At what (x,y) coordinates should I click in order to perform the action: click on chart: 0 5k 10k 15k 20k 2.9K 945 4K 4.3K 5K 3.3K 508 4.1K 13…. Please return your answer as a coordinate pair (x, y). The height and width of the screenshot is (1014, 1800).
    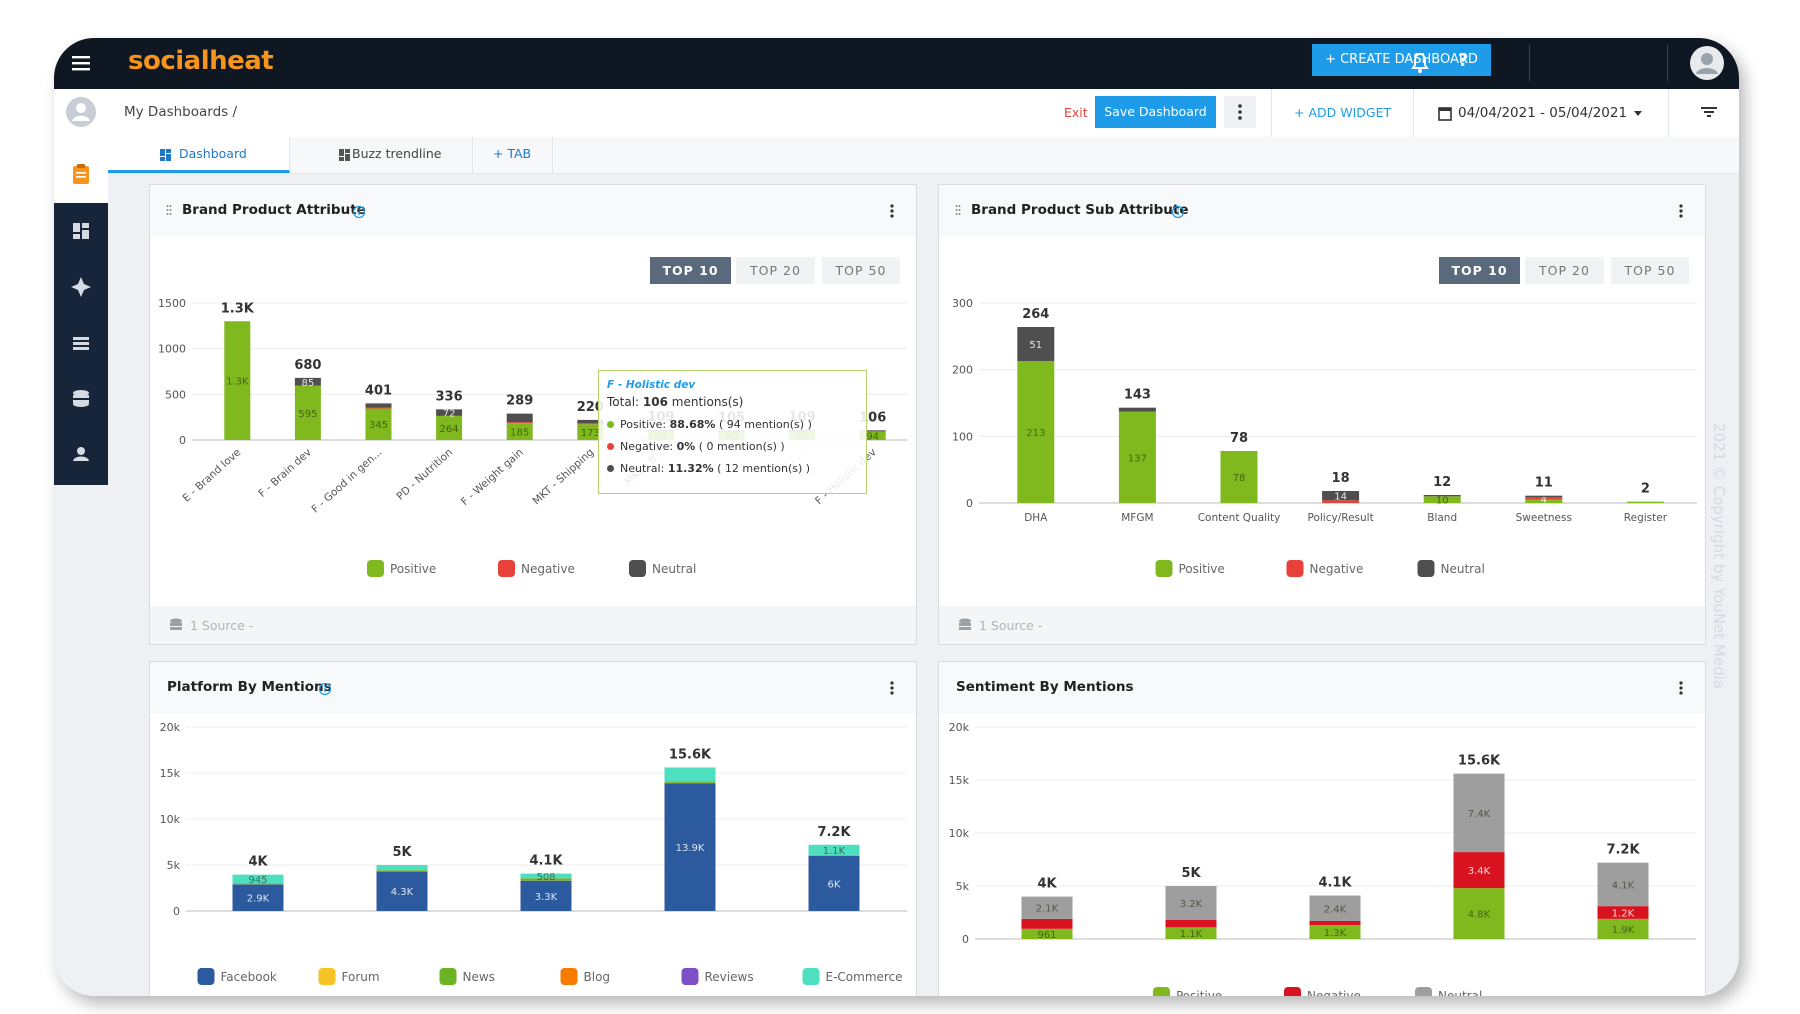
    Looking at the image, I should click on (533, 853).